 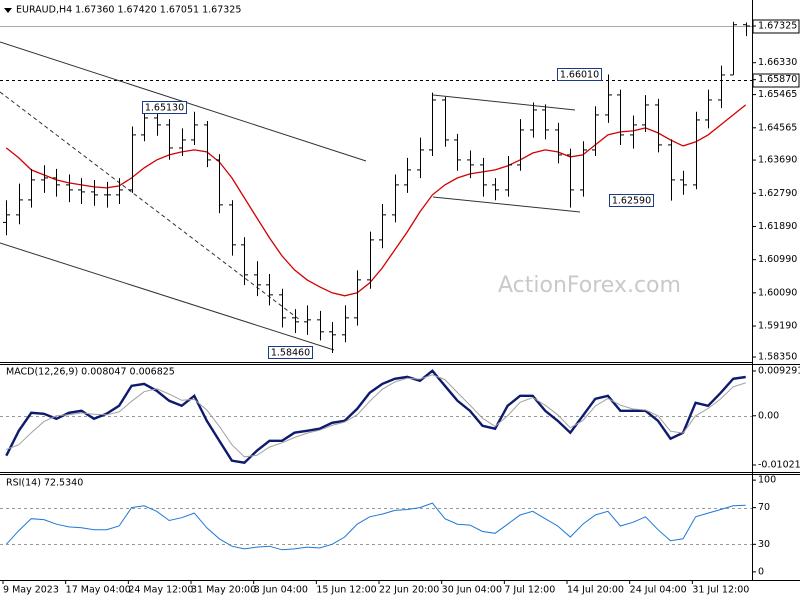 I want to click on price-label-box, so click(x=776, y=80).